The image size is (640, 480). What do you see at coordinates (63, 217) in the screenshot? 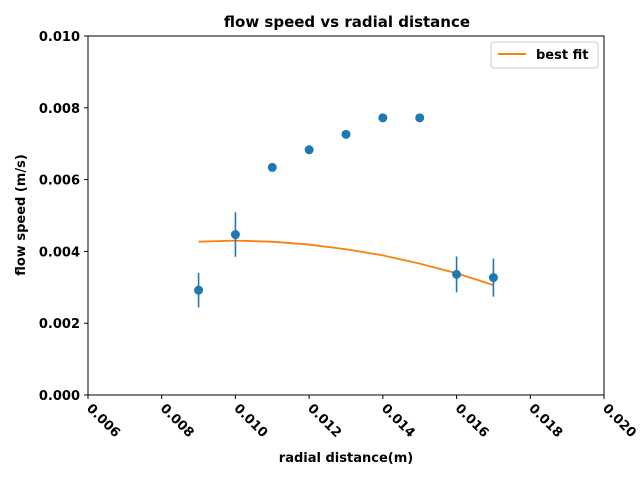
I see `y-axis: 0.000 0.002 0.004 0.006 0.008 0.010` at bounding box center [63, 217].